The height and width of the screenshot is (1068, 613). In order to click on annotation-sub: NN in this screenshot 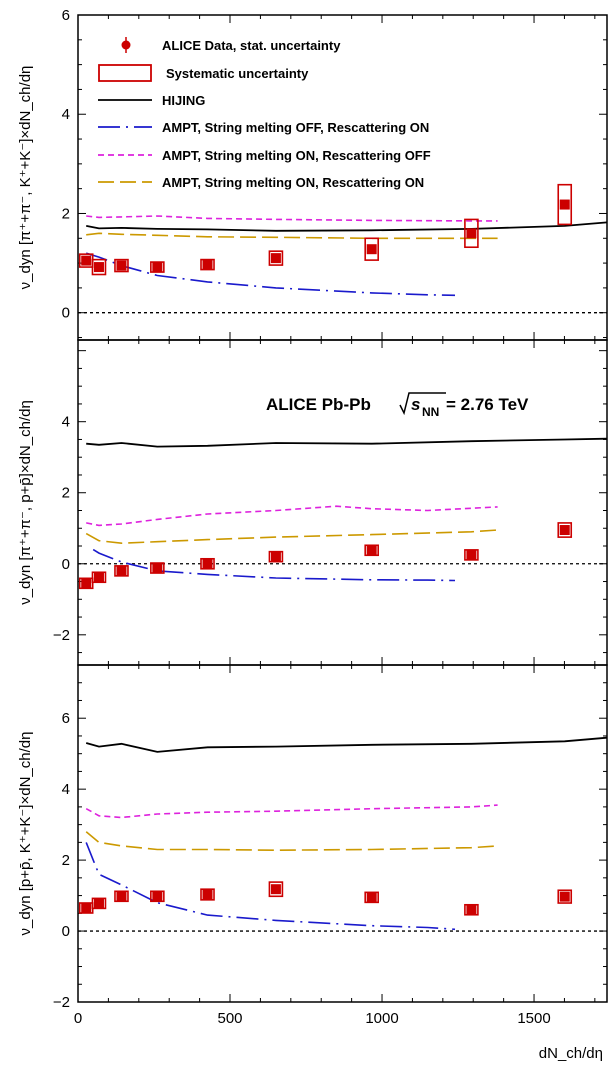, I will do `click(430, 412)`.